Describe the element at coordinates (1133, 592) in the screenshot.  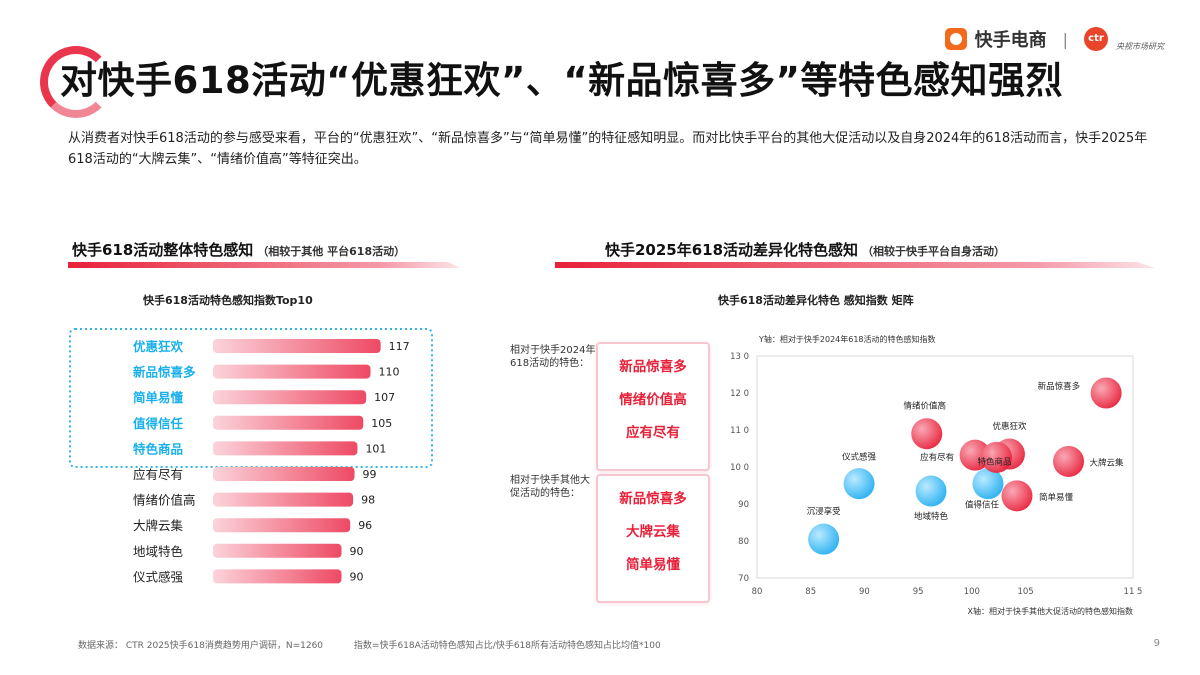
I see `x-tick-label: 11 5` at that location.